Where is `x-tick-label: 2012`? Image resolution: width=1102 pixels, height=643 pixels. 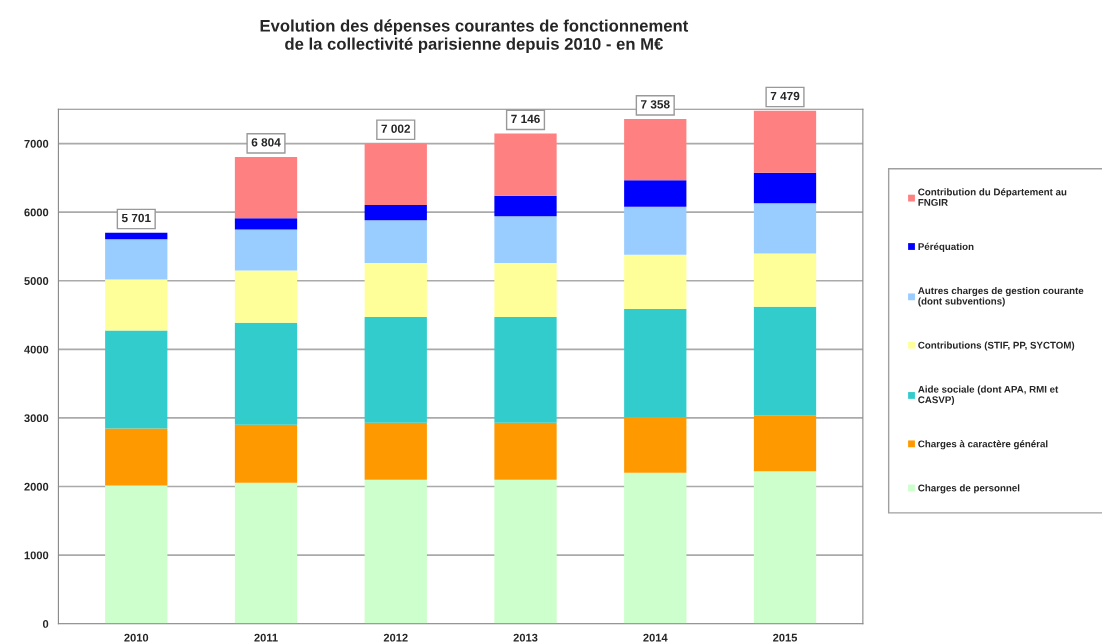 x-tick-label: 2012 is located at coordinates (395, 637).